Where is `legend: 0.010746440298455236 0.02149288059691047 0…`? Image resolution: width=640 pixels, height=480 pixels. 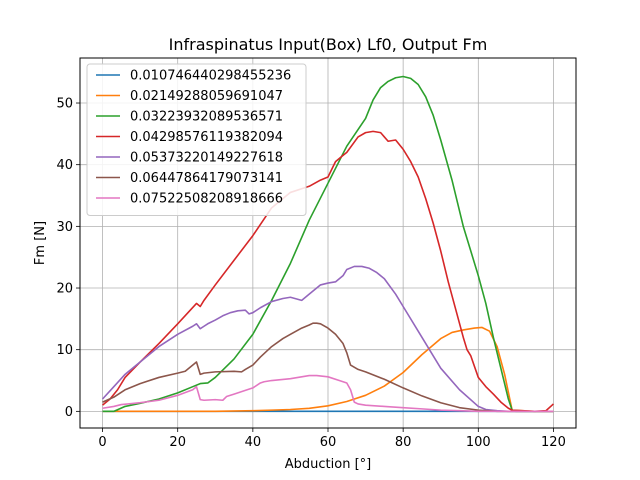
legend: 0.010746440298455236 0.02149288059691047 0… is located at coordinates (196, 139).